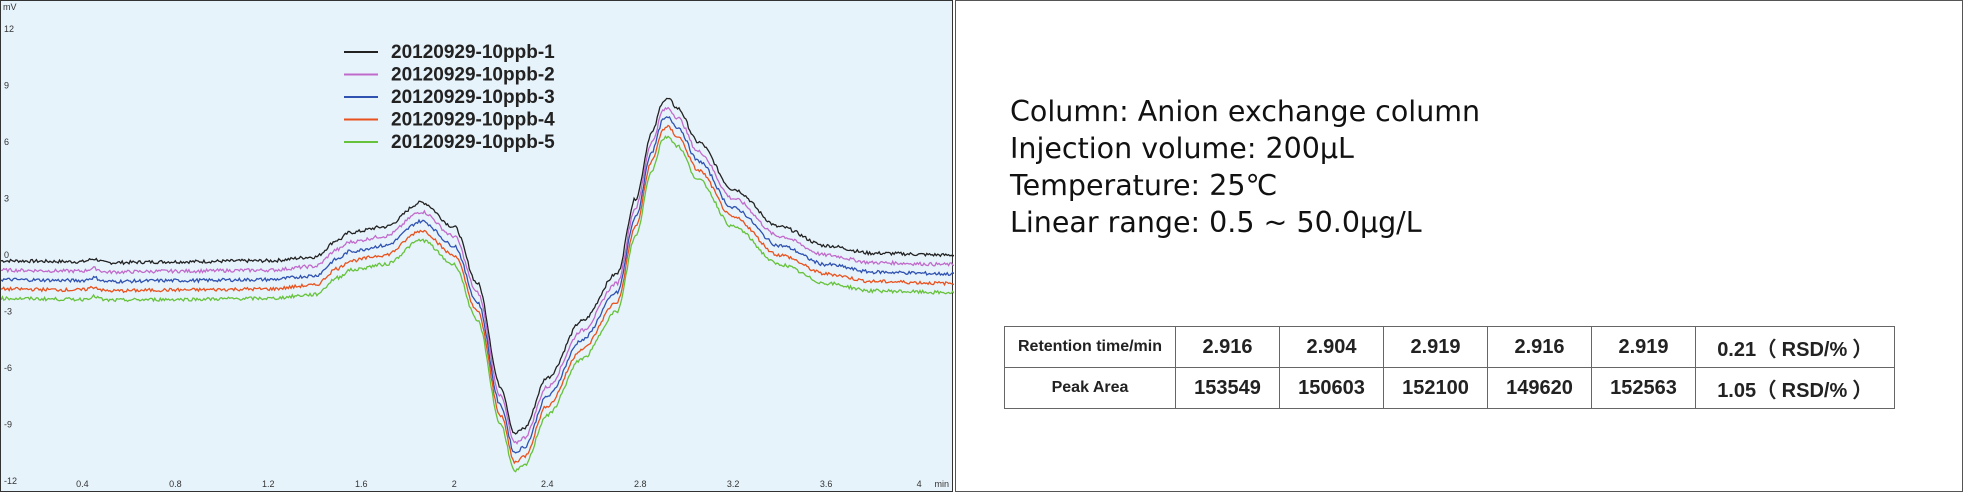  I want to click on table-cell: 2.904, so click(1331, 347).